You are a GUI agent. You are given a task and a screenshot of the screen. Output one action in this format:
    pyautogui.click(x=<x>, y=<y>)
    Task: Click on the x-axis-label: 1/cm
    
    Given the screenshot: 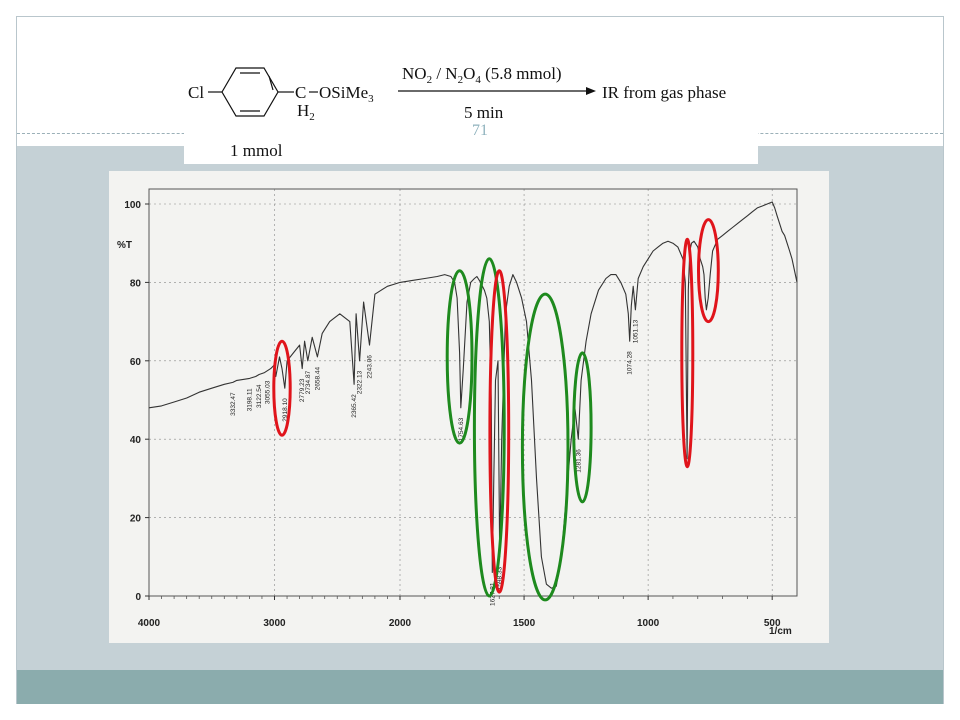 What is the action you would take?
    pyautogui.click(x=780, y=631)
    